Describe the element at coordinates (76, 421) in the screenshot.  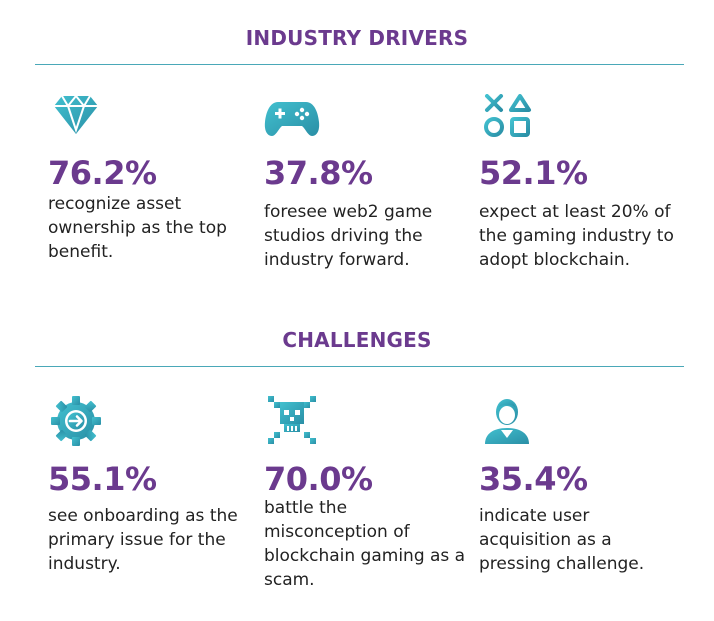
I see `gear-arrow-icon` at that location.